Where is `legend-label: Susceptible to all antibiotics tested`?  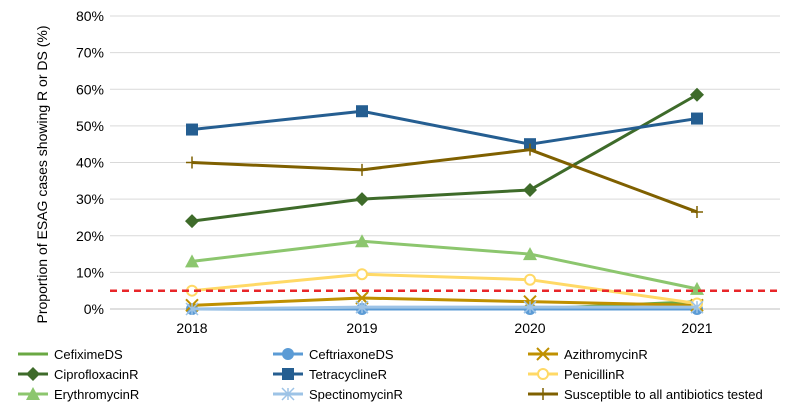 legend-label: Susceptible to all antibiotics tested is located at coordinates (663, 394).